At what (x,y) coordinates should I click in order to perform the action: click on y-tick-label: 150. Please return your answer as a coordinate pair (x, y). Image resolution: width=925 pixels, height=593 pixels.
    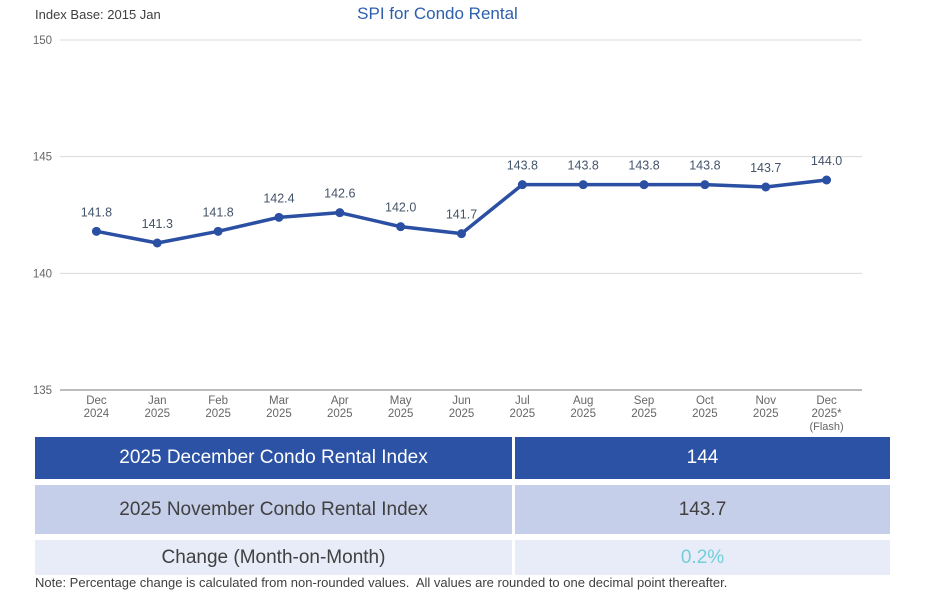
    Looking at the image, I should click on (42, 41).